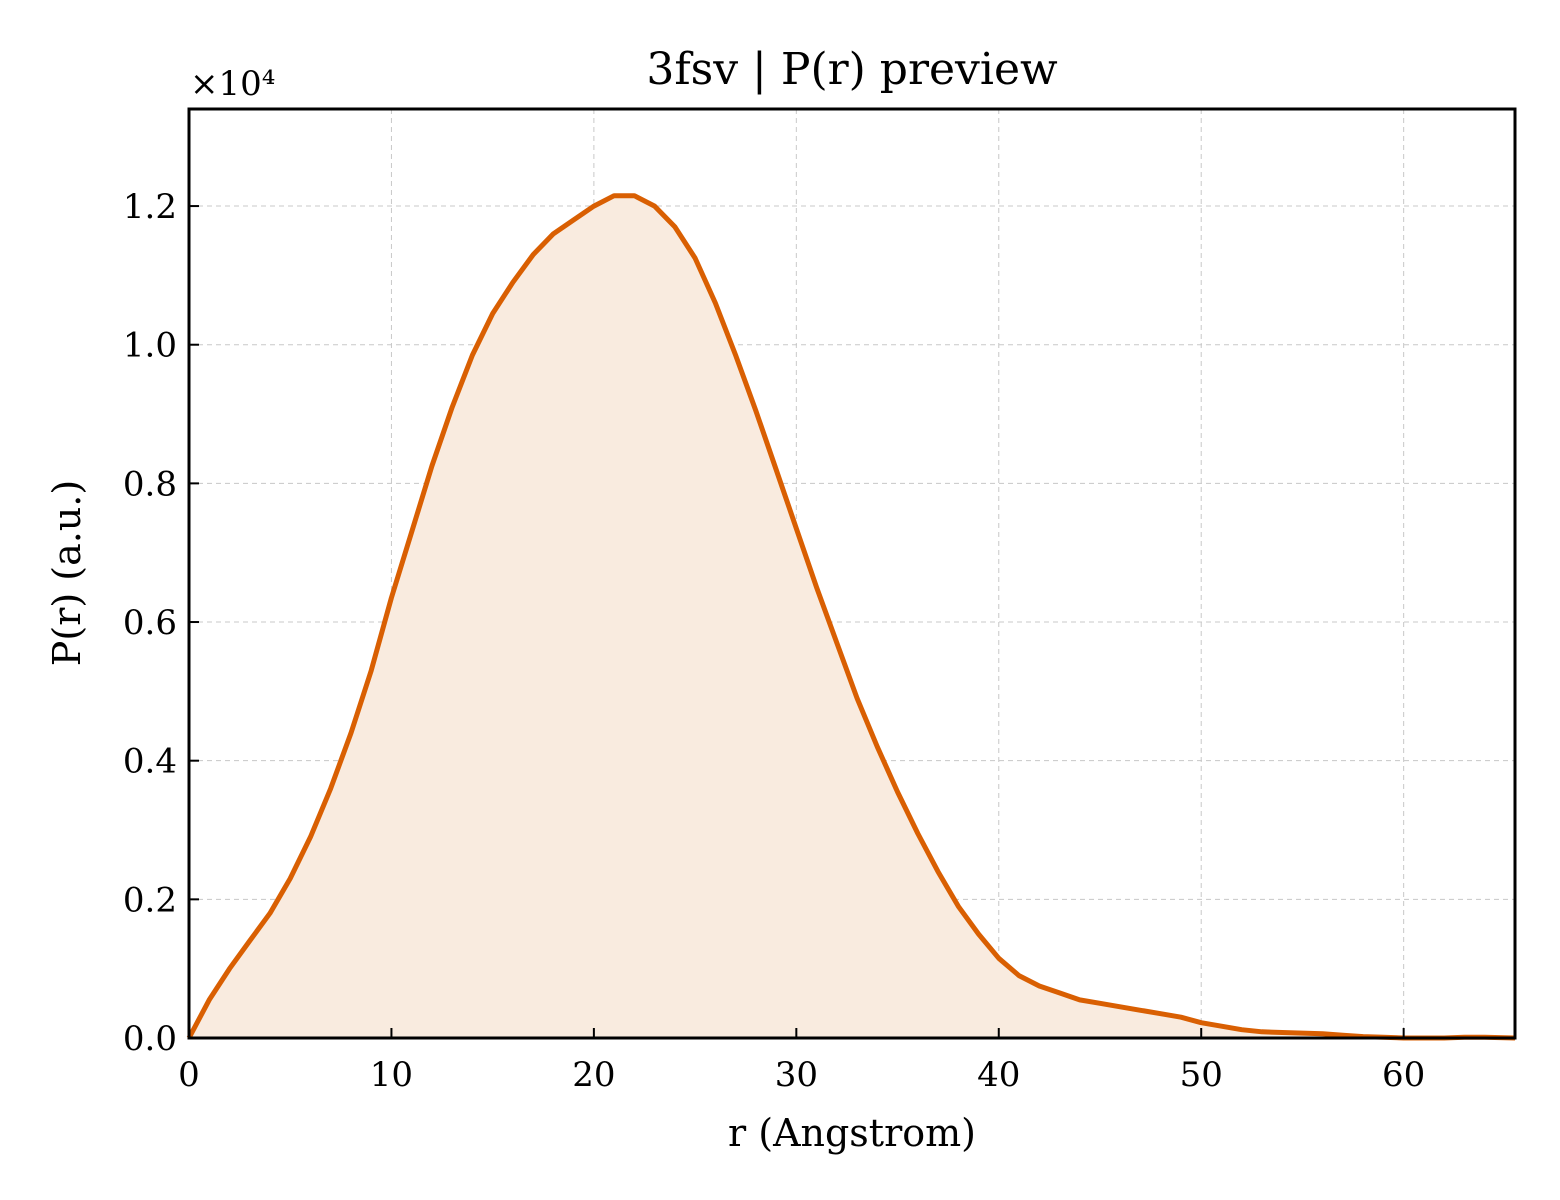  What do you see at coordinates (1201, 1075) in the screenshot?
I see `x-tick-label: 50` at bounding box center [1201, 1075].